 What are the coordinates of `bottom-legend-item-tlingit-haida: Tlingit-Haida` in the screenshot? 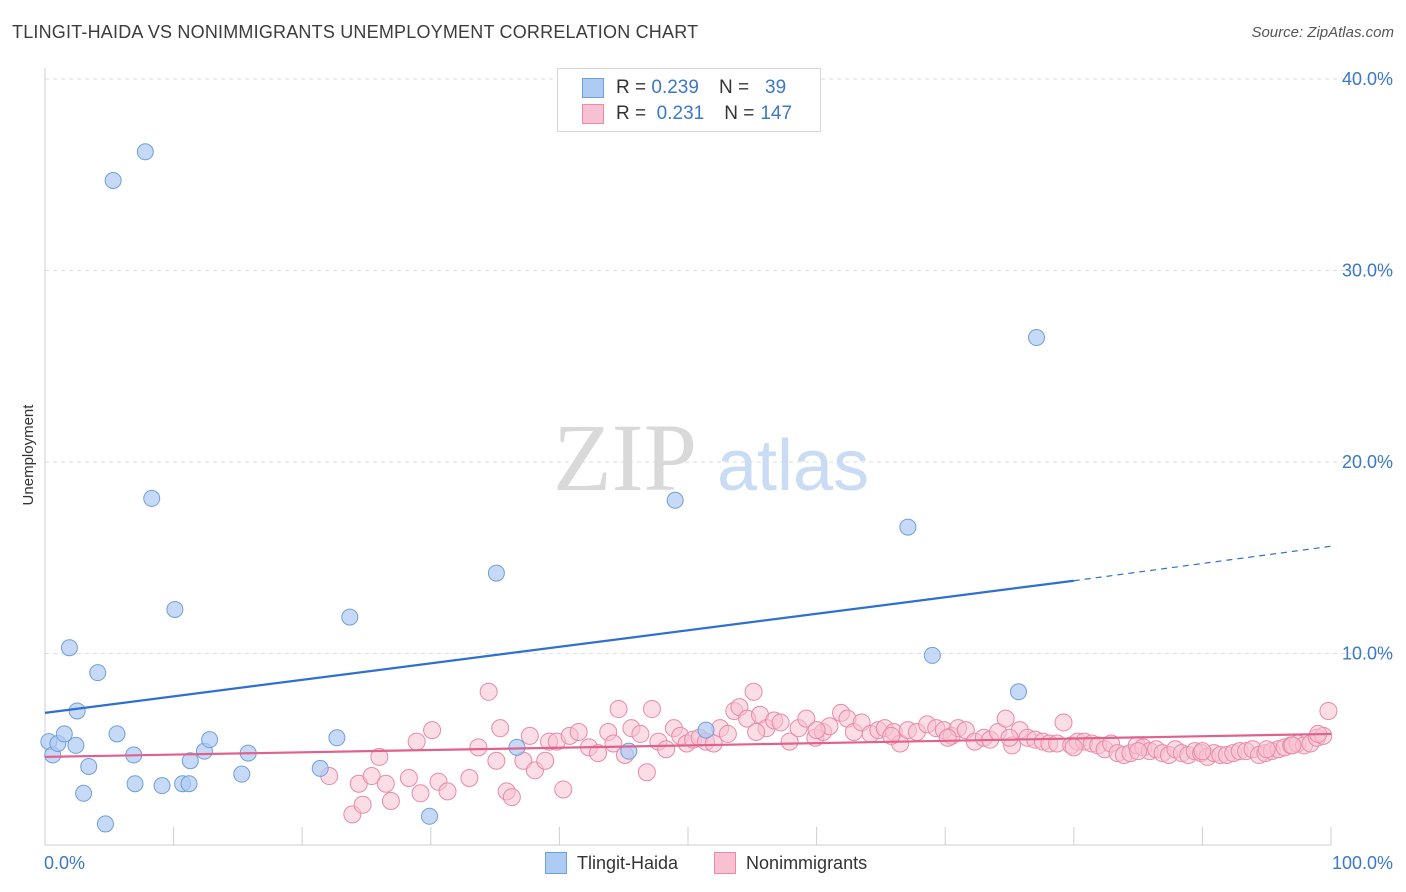 It's located at (611, 863).